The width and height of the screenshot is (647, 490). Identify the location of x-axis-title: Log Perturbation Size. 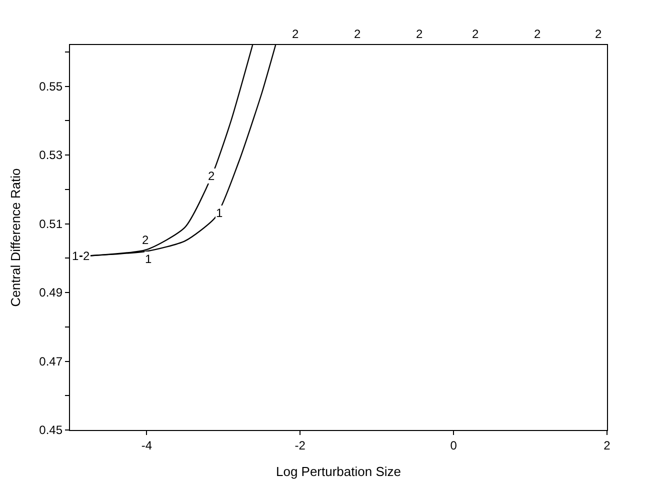
(339, 472).